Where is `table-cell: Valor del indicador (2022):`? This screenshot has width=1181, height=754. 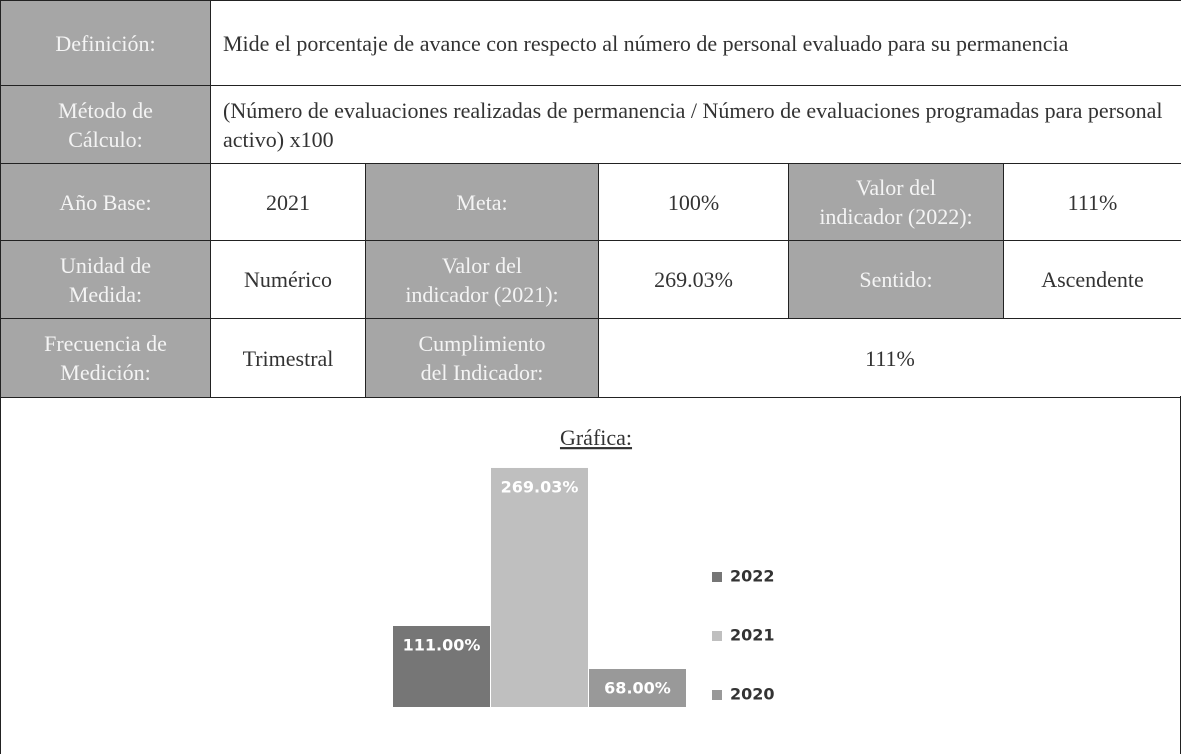 table-cell: Valor del indicador (2022): is located at coordinates (896, 202).